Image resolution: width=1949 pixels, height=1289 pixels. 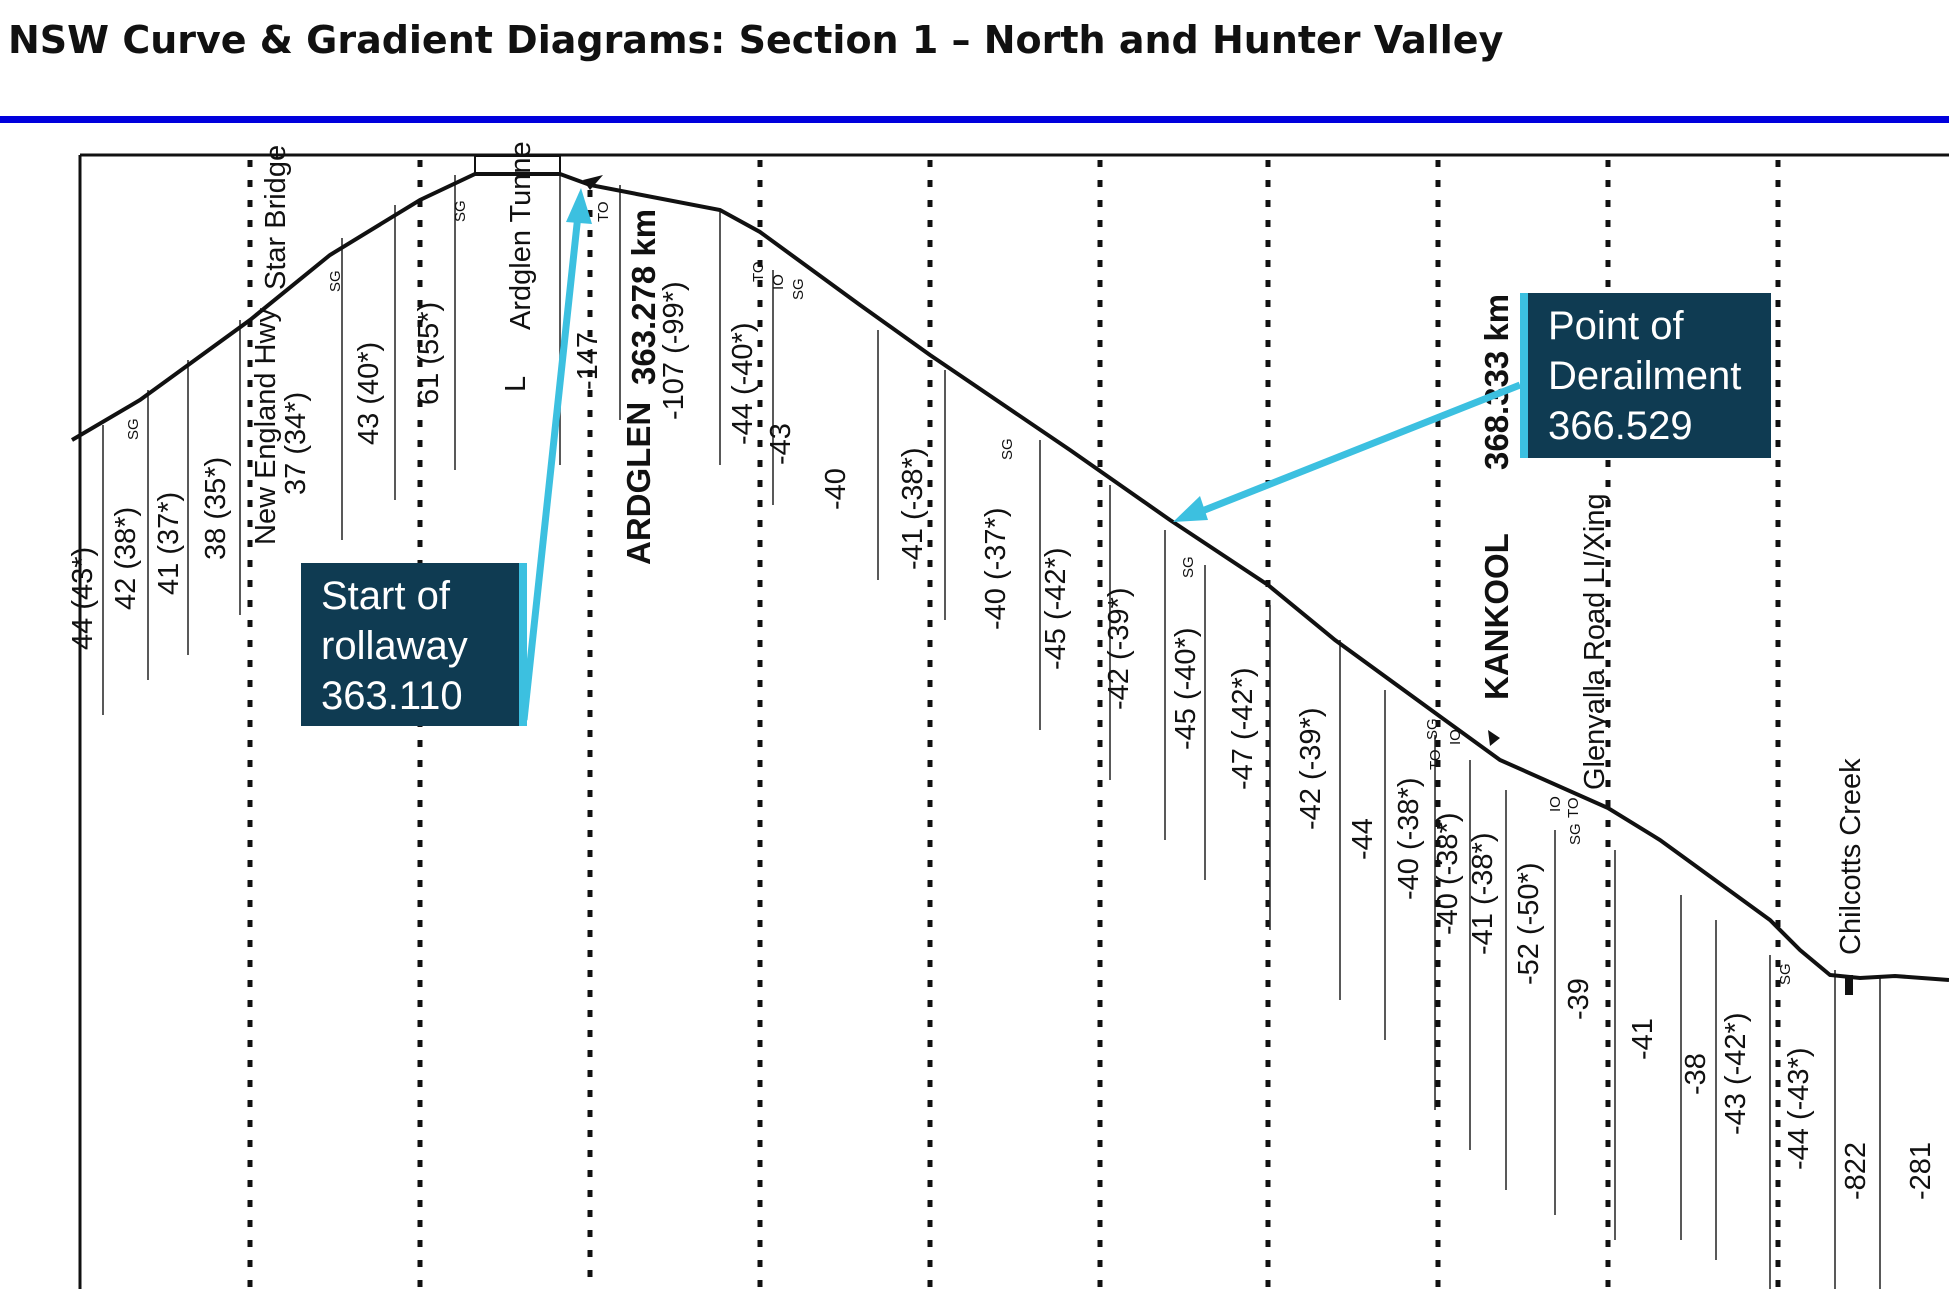 What do you see at coordinates (1799, 1109) in the screenshot?
I see `gradient-label: -44 (-43*)` at bounding box center [1799, 1109].